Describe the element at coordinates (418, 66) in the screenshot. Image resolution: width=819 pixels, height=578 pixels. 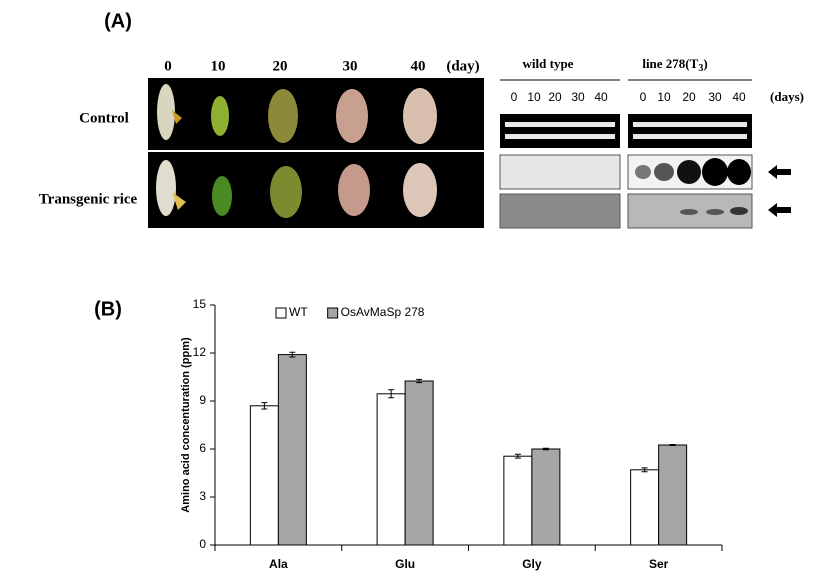
I see `day-label: 40` at that location.